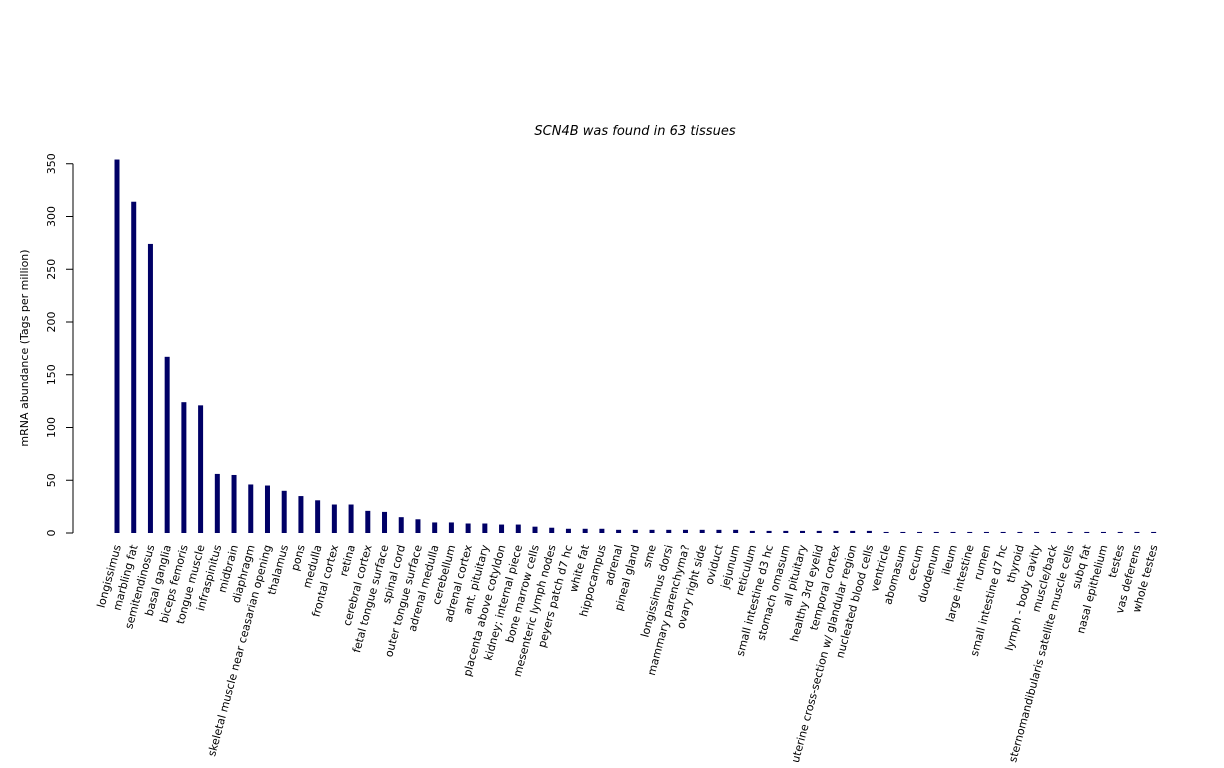 The width and height of the screenshot is (1224, 768). Describe the element at coordinates (649, 556) in the screenshot. I see `category-label: sme` at that location.